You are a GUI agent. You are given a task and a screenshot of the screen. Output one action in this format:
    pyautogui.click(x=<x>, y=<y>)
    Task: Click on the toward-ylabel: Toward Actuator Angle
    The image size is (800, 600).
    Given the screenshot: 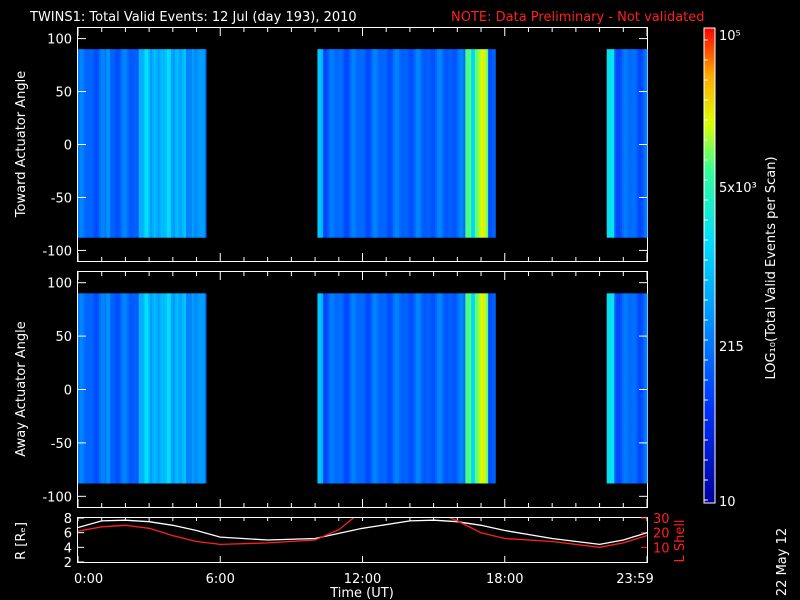 What is the action you would take?
    pyautogui.click(x=21, y=144)
    